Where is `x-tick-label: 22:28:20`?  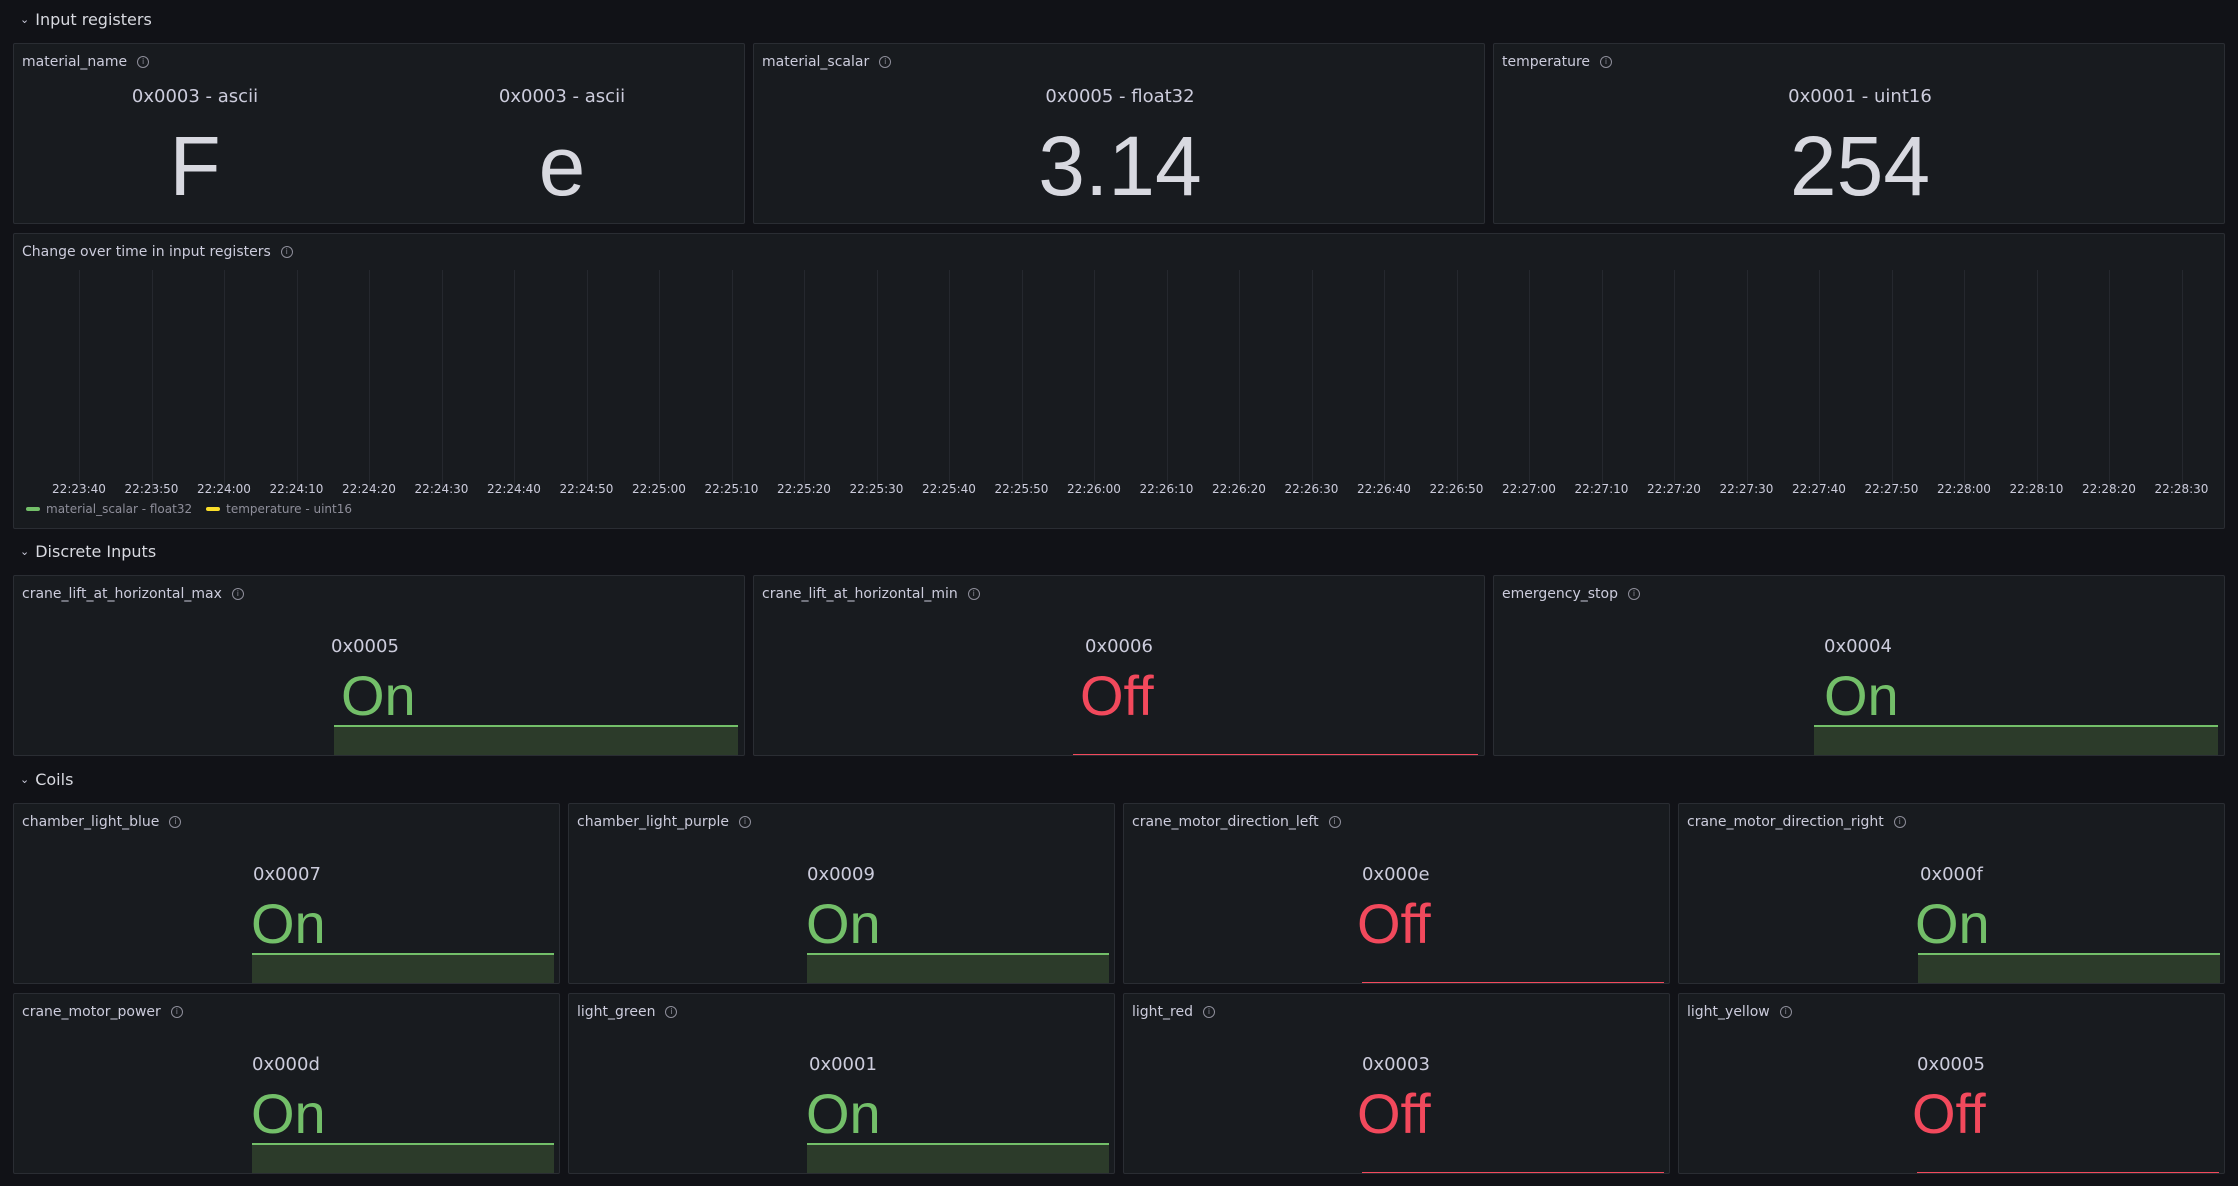 x-tick-label: 22:28:20 is located at coordinates (2109, 489).